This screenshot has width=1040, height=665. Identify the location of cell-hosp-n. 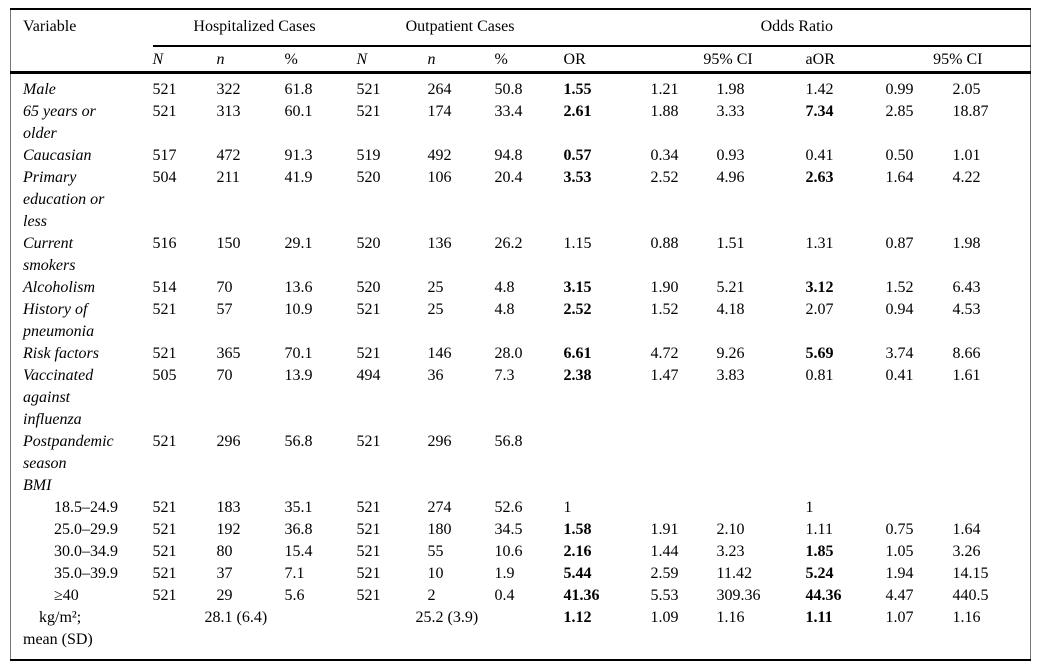
(251, 486).